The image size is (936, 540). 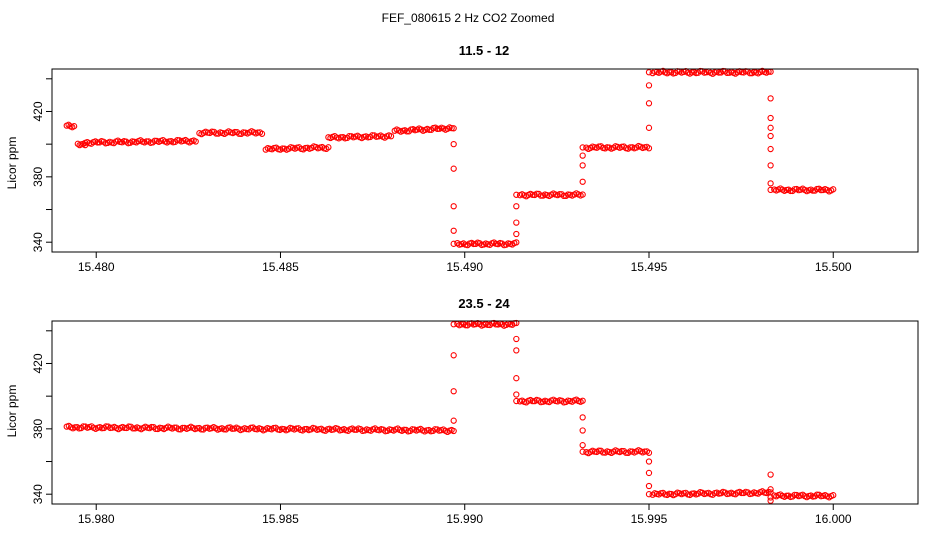 I want to click on panel-bottom-xtick-label: 15.995, so click(x=649, y=519).